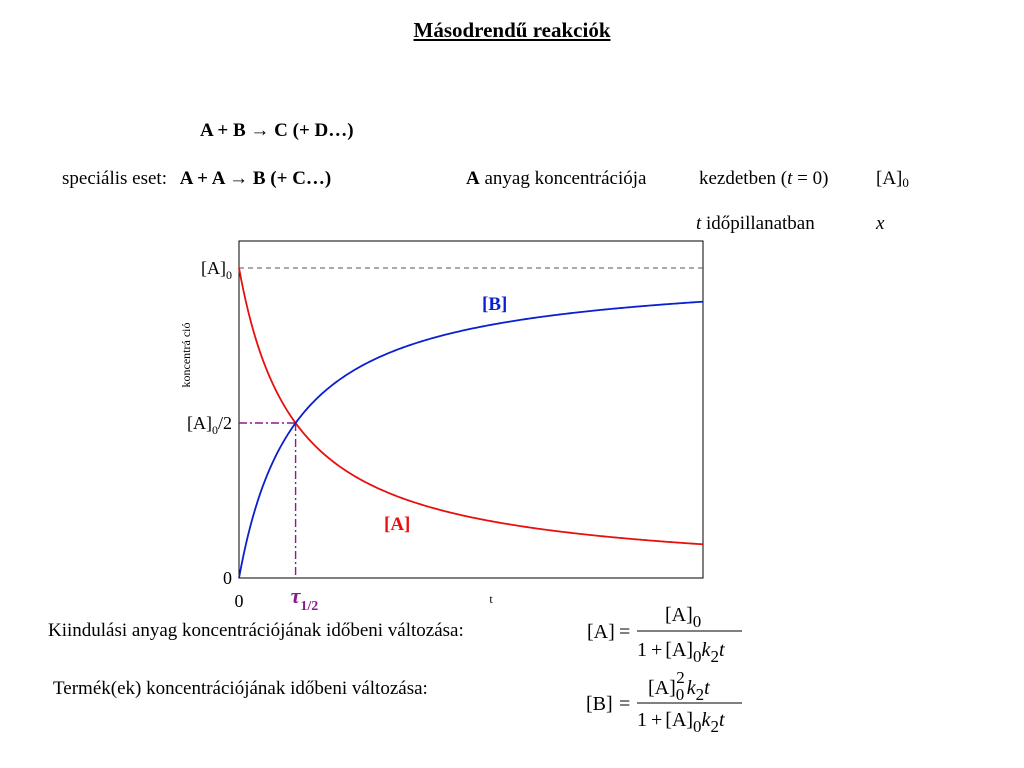 This screenshot has width=1024, height=768. I want to click on subject-text: anyag koncentrációja, so click(565, 178).